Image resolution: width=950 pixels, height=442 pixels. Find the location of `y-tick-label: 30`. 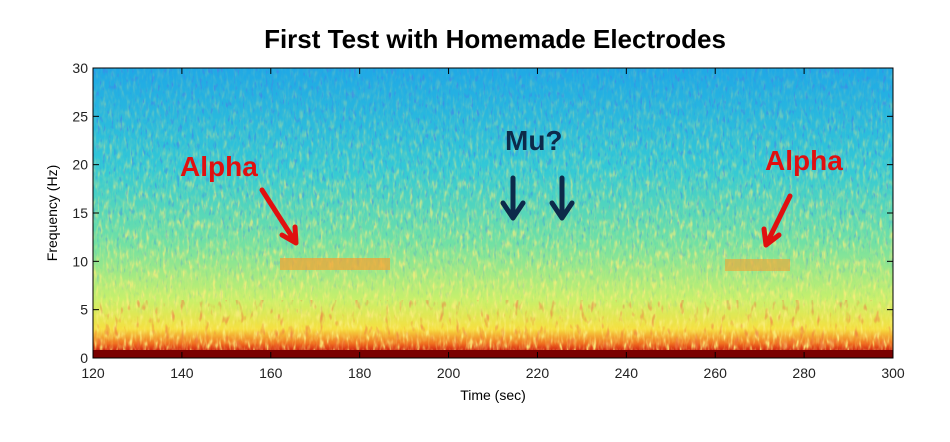

y-tick-label: 30 is located at coordinates (80, 68).